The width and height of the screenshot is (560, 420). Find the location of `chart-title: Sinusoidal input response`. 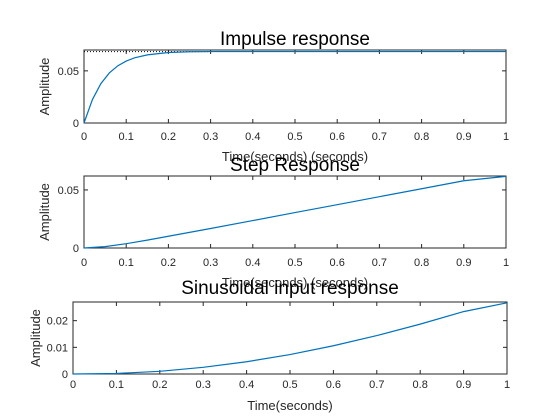

chart-title: Sinusoidal input response is located at coordinates (290, 288).